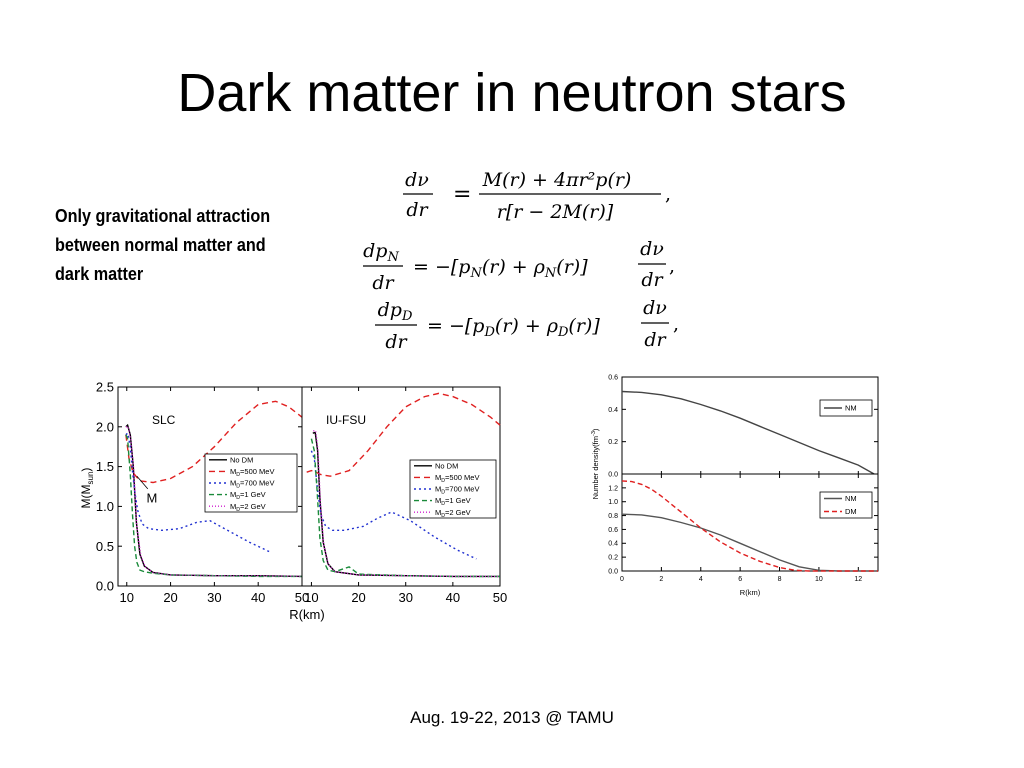 This screenshot has height=768, width=1024. I want to click on eq3-rhs-sub2: D, so click(563, 332).